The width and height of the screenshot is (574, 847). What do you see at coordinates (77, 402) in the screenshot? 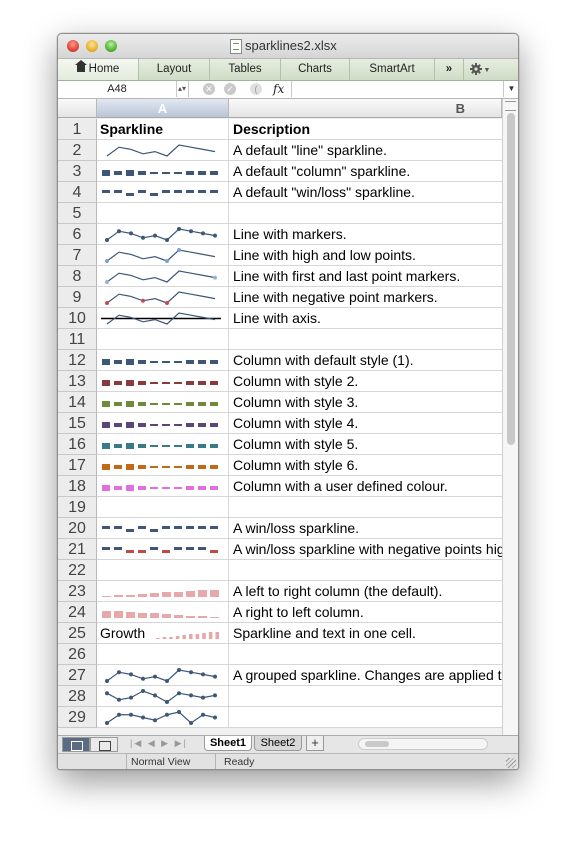
I see `row-header: 14` at bounding box center [77, 402].